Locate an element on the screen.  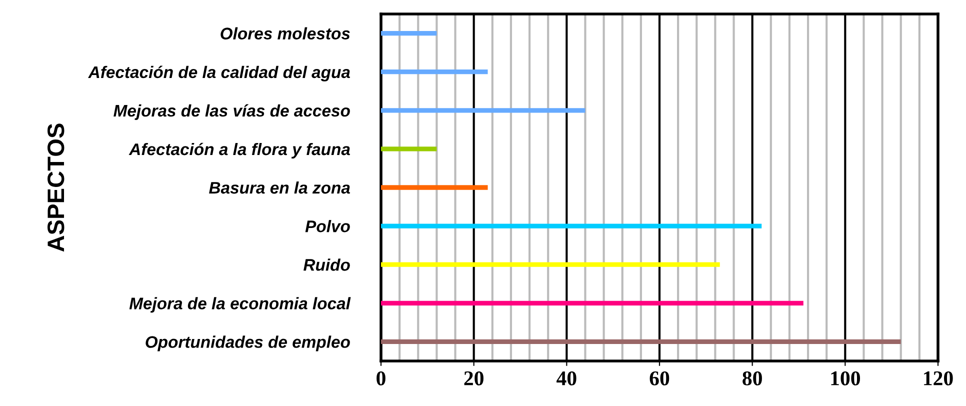
y-tick-label: Afectación de la calidad del agua is located at coordinates (219, 74).